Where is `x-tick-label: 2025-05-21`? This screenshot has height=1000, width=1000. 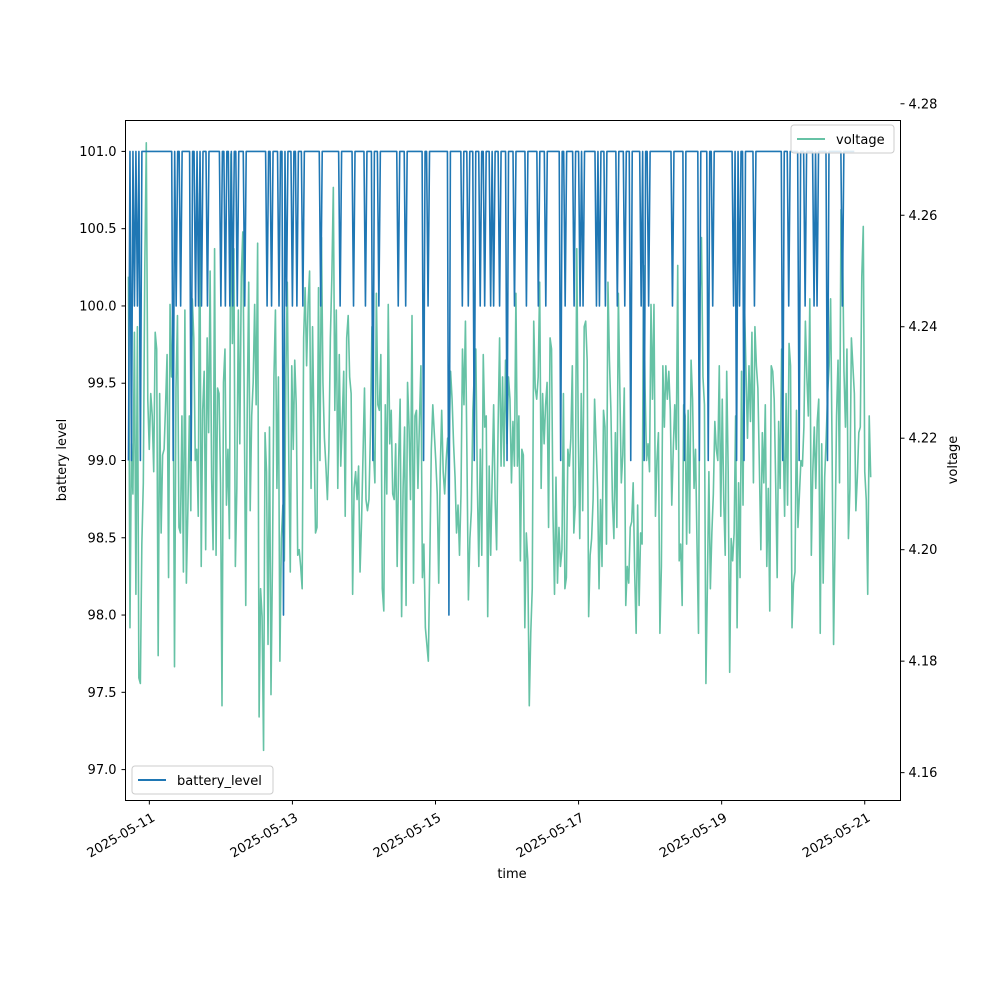 x-tick-label: 2025-05-21 is located at coordinates (836, 836).